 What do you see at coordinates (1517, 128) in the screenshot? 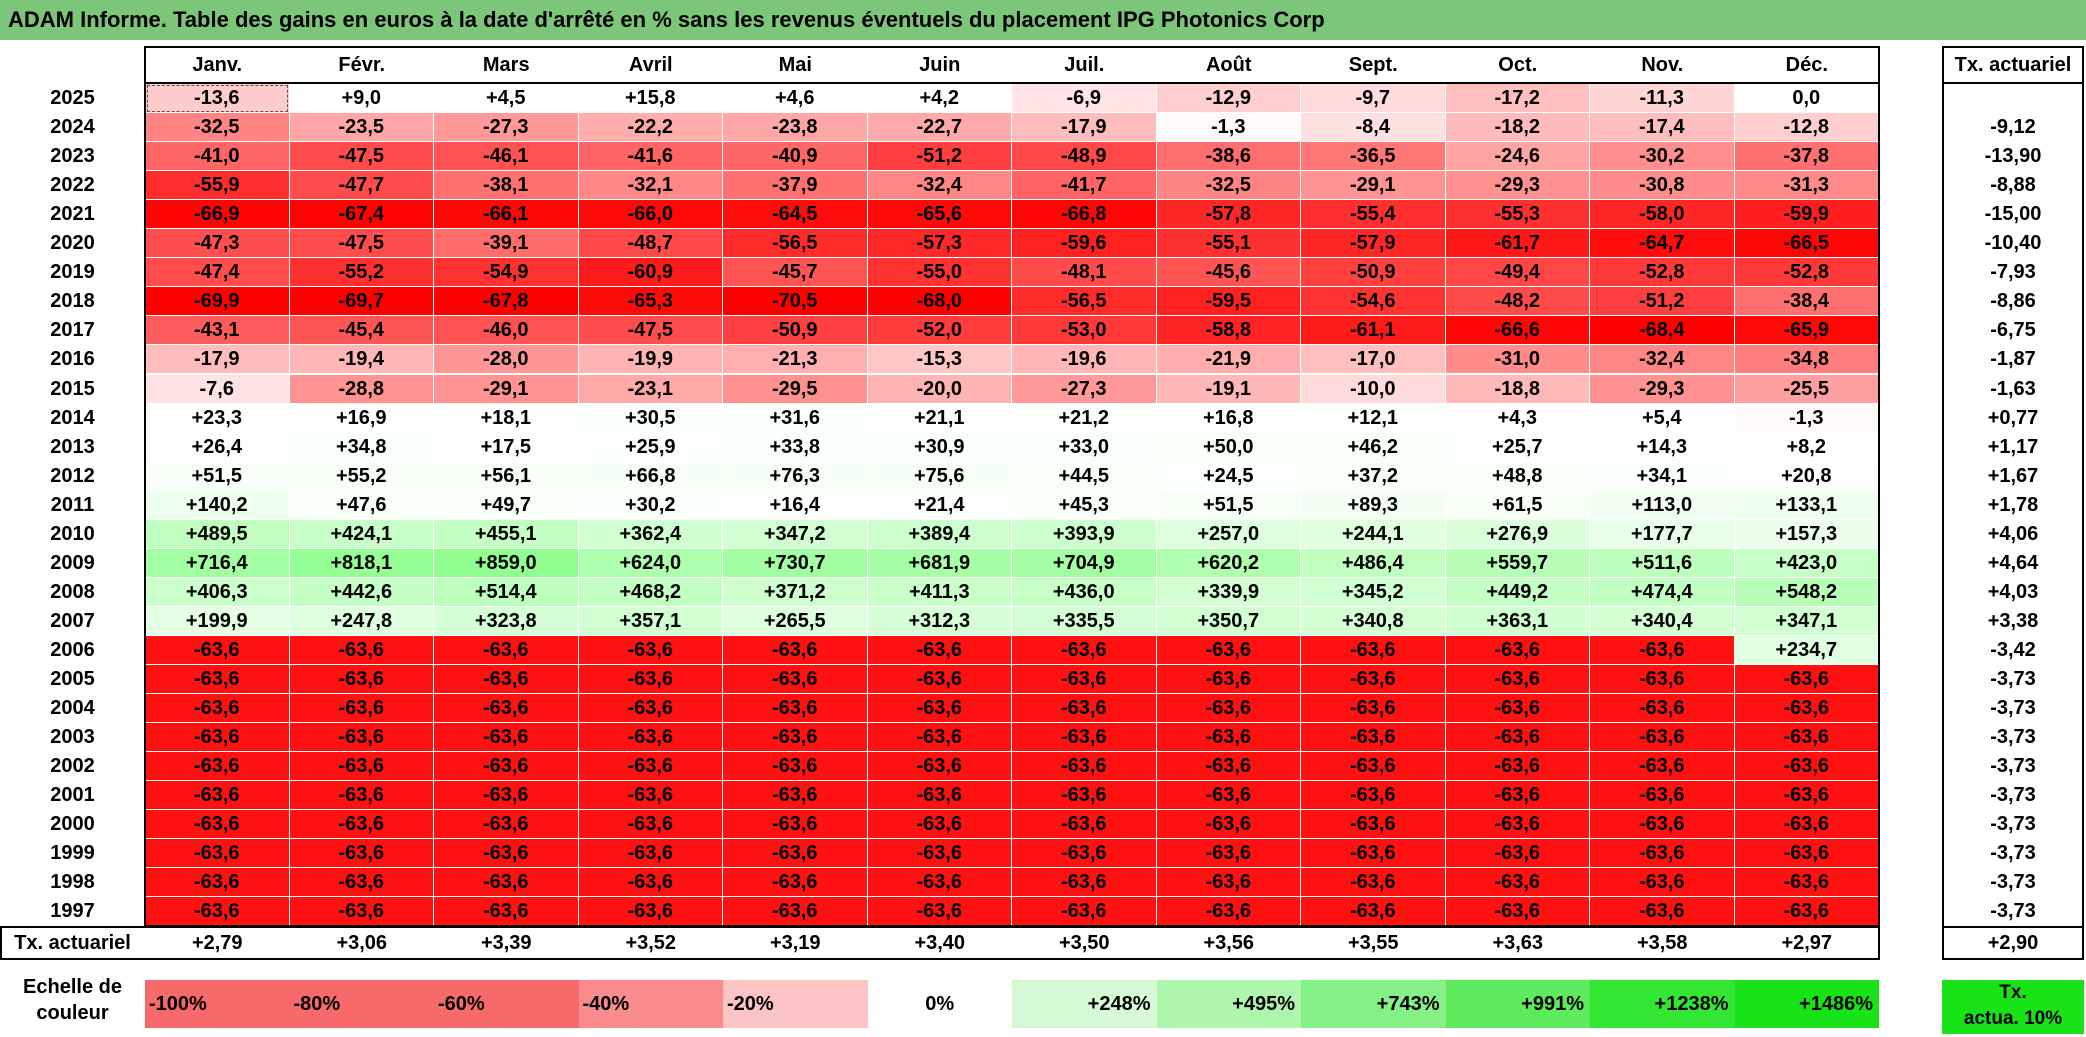
I see `table-cell: -18,2` at bounding box center [1517, 128].